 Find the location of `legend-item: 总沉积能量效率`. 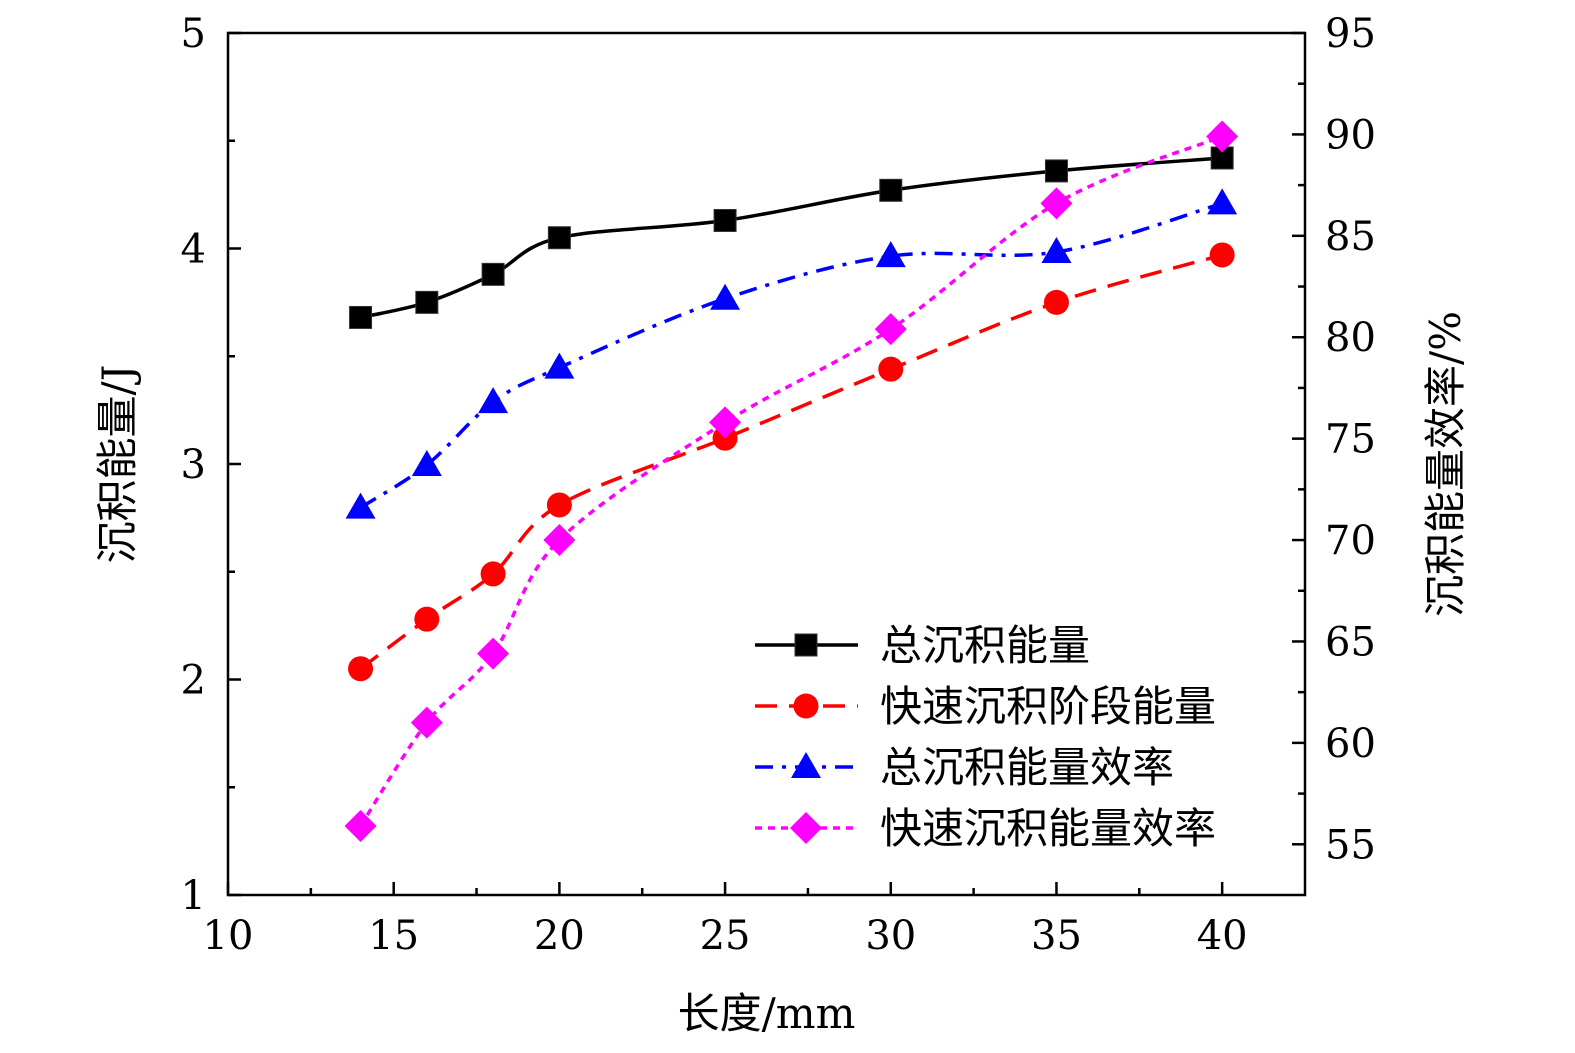

legend-item: 总沉积能量效率 is located at coordinates (964, 767).